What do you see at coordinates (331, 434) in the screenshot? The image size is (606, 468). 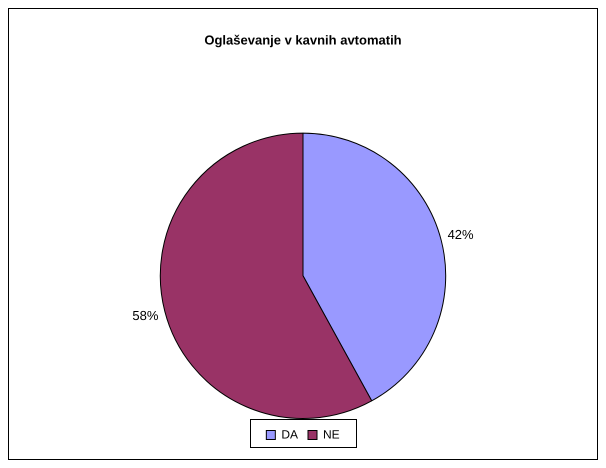 I see `legend-label: NE` at bounding box center [331, 434].